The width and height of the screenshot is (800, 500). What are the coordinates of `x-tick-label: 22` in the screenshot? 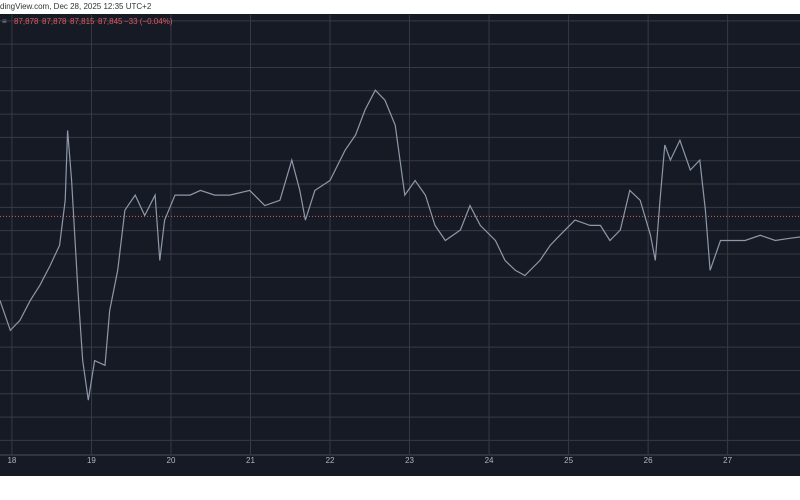 It's located at (330, 460).